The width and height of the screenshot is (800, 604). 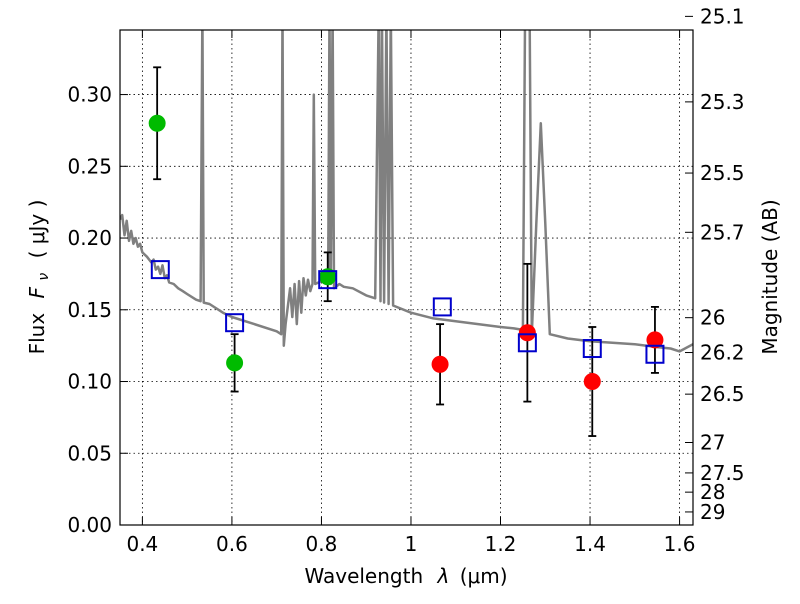 What do you see at coordinates (712, 443) in the screenshot?
I see `y2-tick-label: 27` at bounding box center [712, 443].